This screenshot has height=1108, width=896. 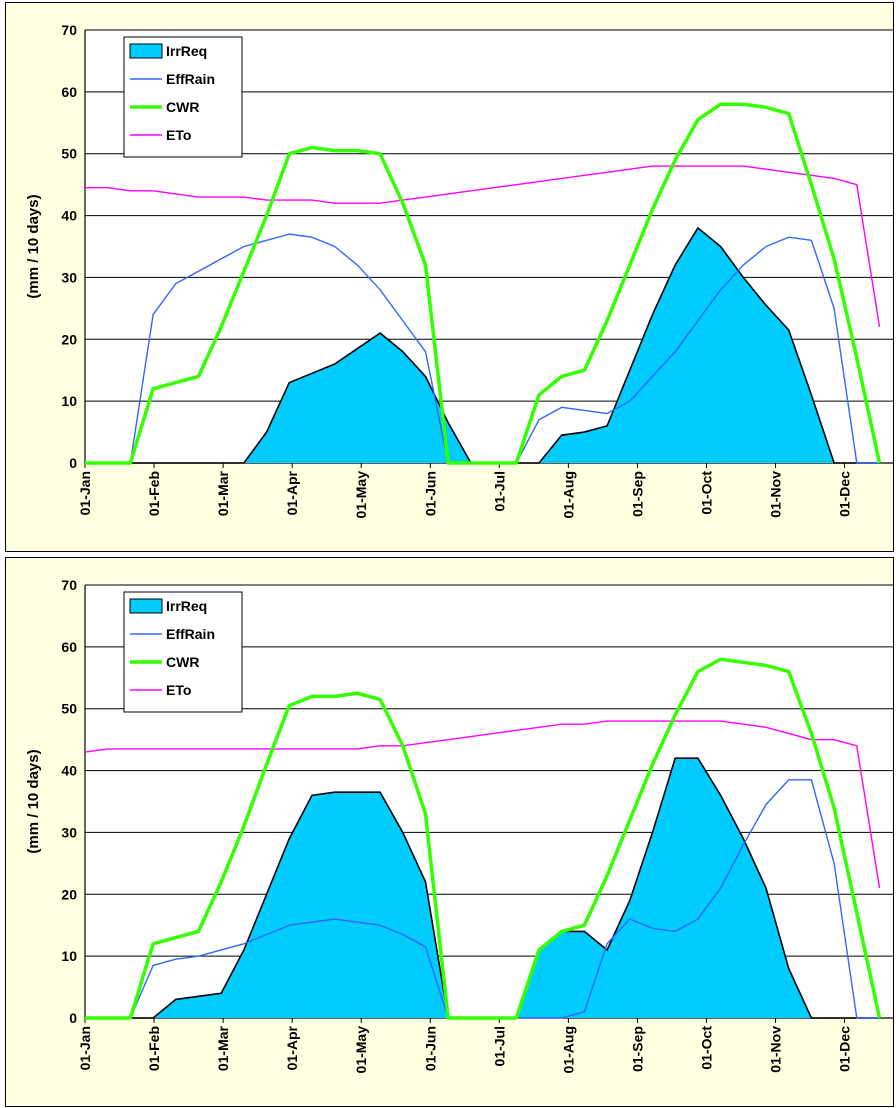 I want to click on legend-box, so click(x=183, y=652).